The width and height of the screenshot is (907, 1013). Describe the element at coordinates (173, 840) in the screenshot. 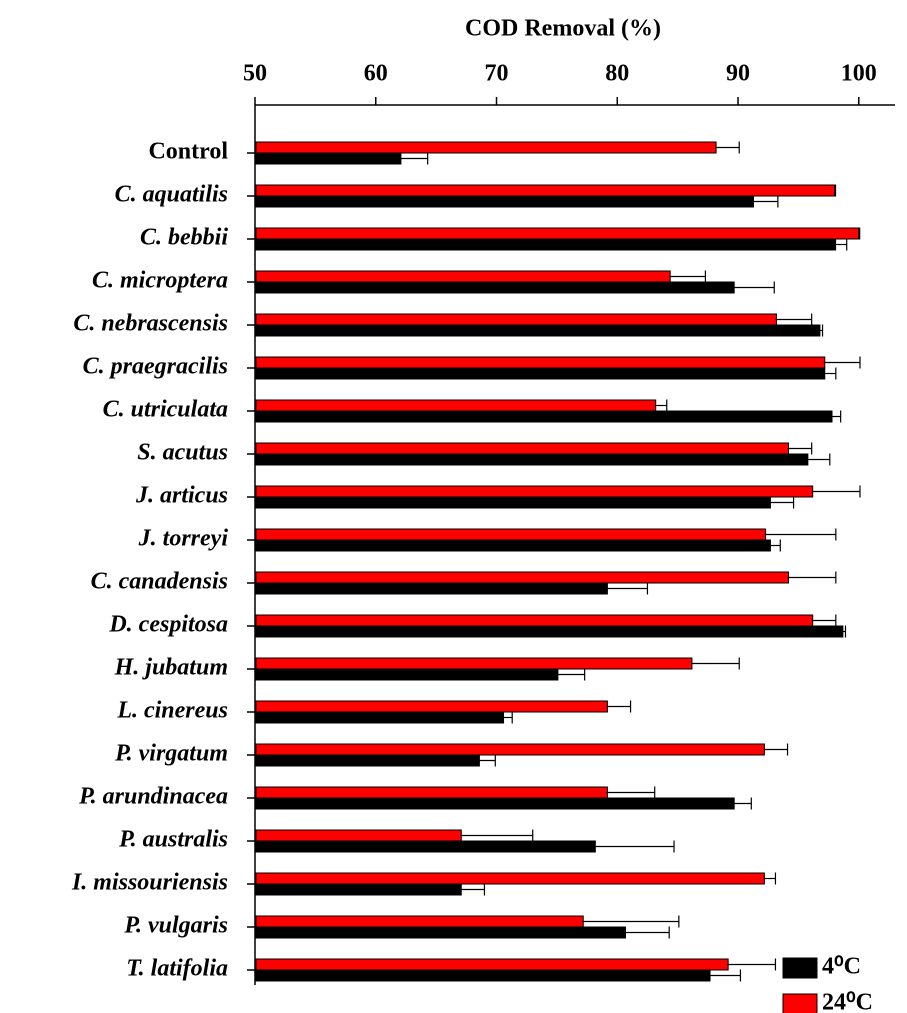

I see `y-tick-label: P. australis` at that location.